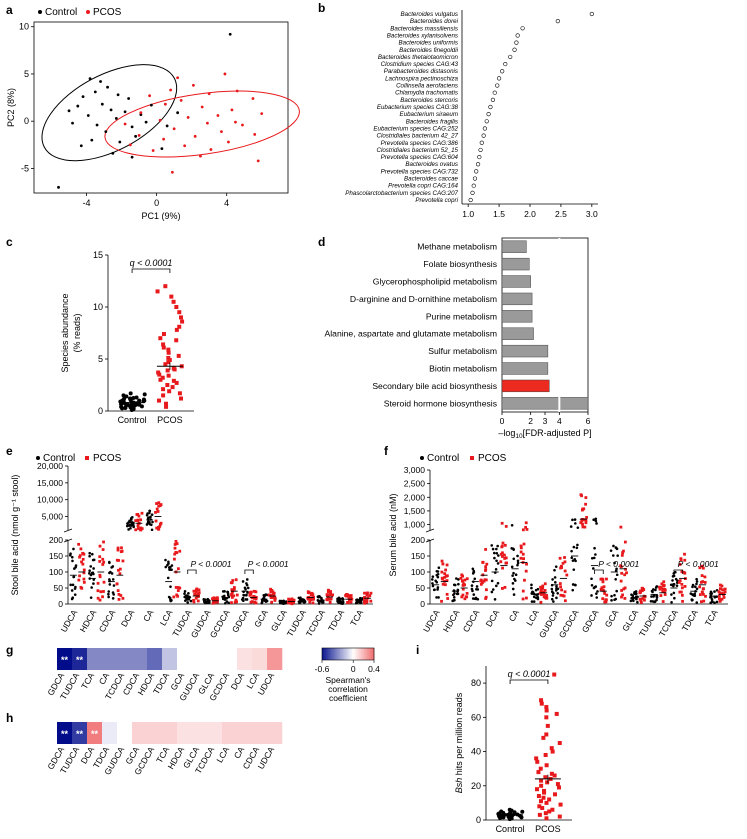 This screenshot has width=747, height=839. I want to click on y-tick-label: 60, so click(476, 717).